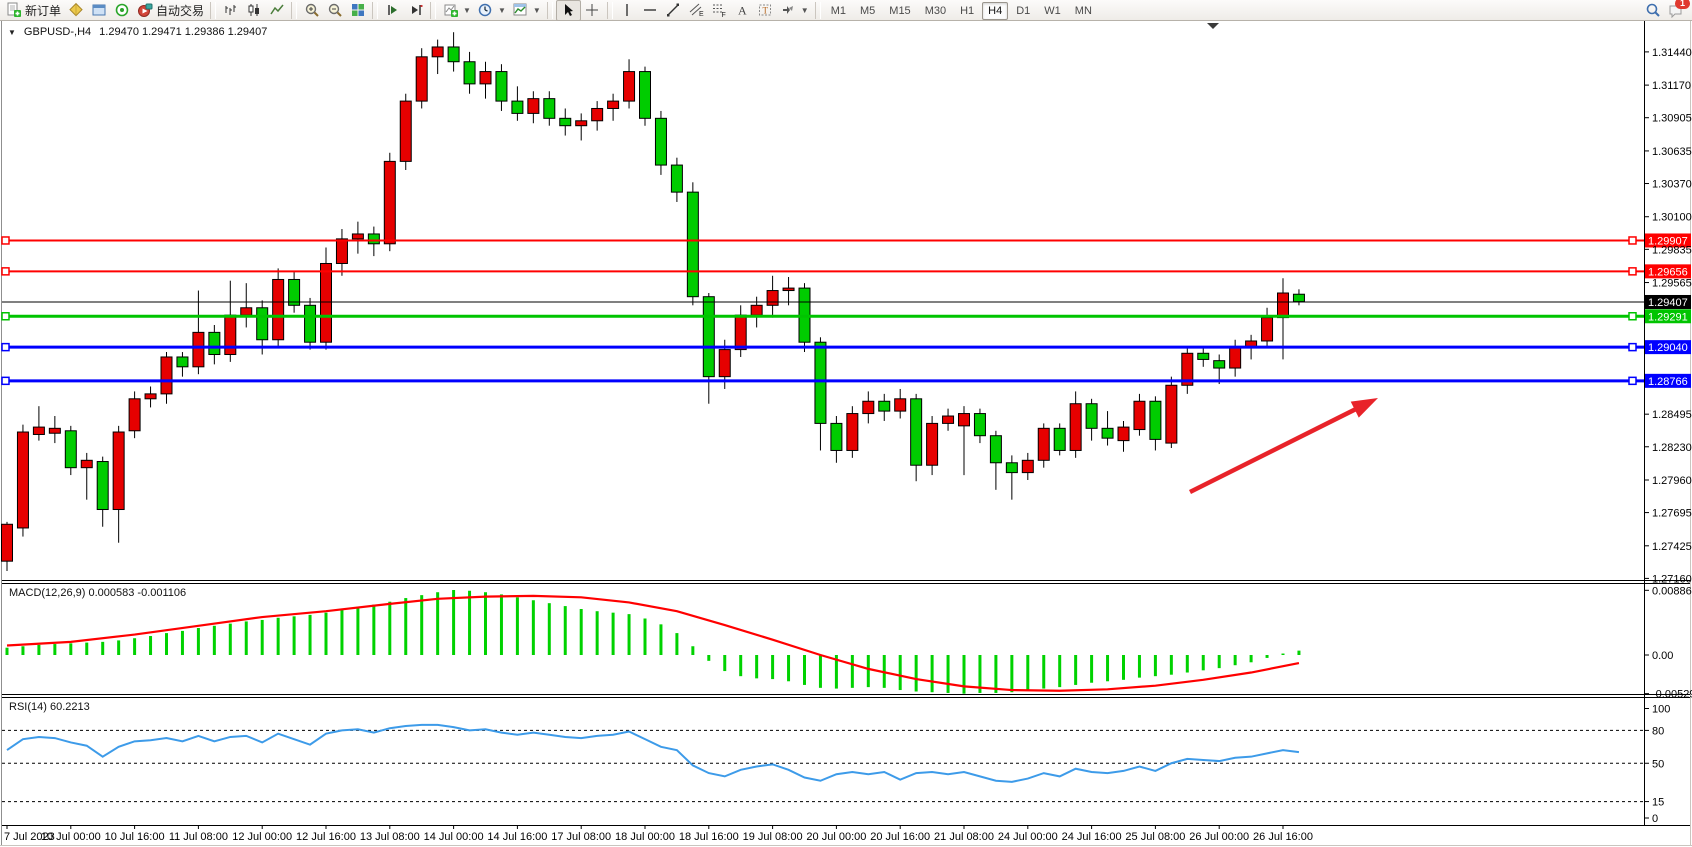 The height and width of the screenshot is (847, 1692). What do you see at coordinates (357, 10) in the screenshot?
I see `tile-windows-button` at bounding box center [357, 10].